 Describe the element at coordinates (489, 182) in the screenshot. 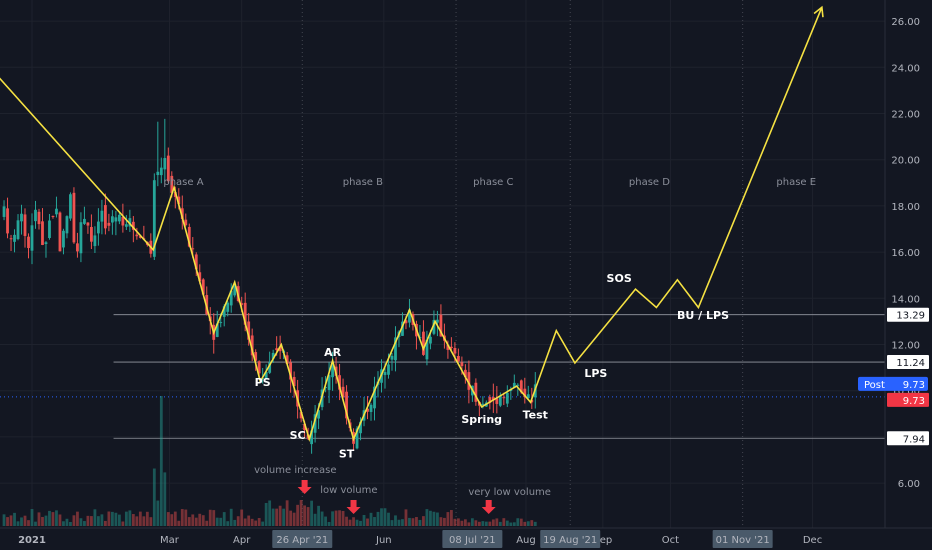

I see `phase-labels: phase A phase B phase C phase D phase E` at that location.